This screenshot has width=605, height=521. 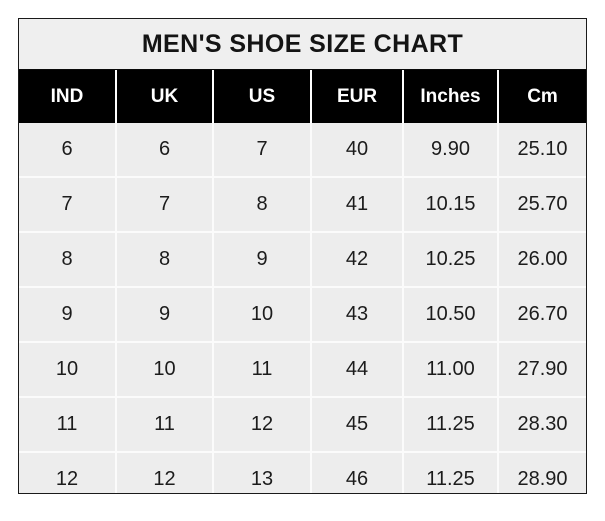 What do you see at coordinates (68, 260) in the screenshot?
I see `cell-ind: 8` at bounding box center [68, 260].